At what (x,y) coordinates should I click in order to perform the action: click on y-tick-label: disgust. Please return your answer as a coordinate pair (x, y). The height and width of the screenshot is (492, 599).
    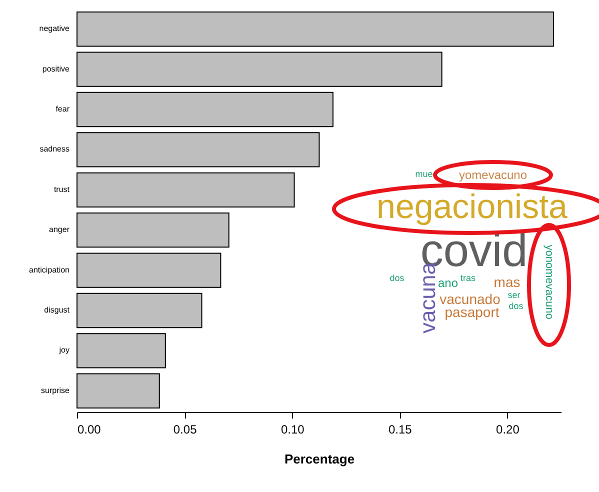
    Looking at the image, I should click on (57, 309).